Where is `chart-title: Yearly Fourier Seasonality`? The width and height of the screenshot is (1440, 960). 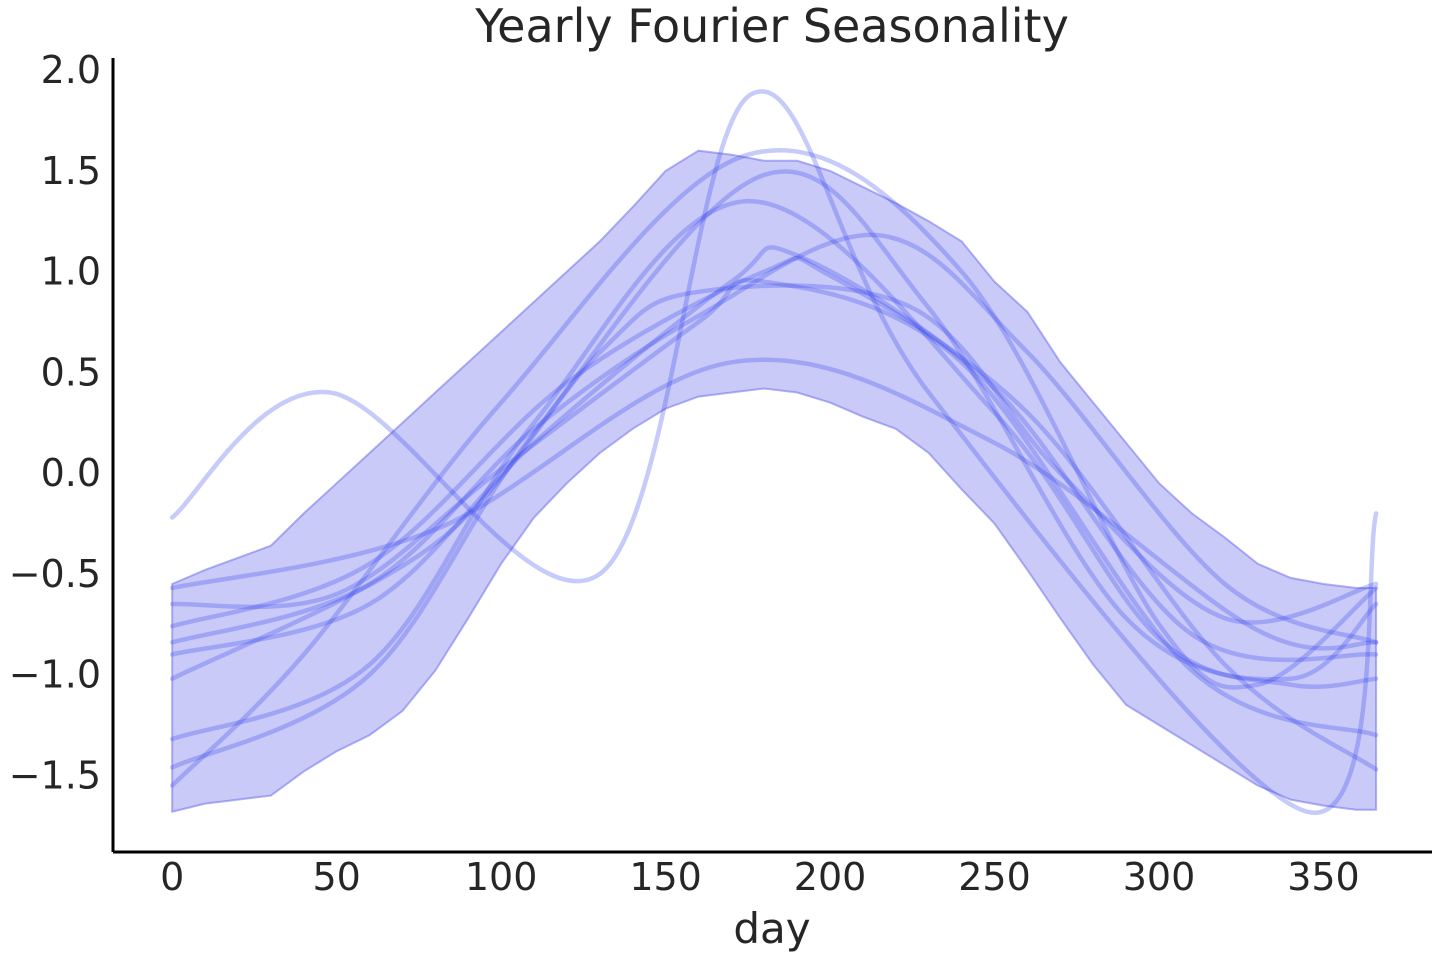 chart-title: Yearly Fourier Seasonality is located at coordinates (771, 26).